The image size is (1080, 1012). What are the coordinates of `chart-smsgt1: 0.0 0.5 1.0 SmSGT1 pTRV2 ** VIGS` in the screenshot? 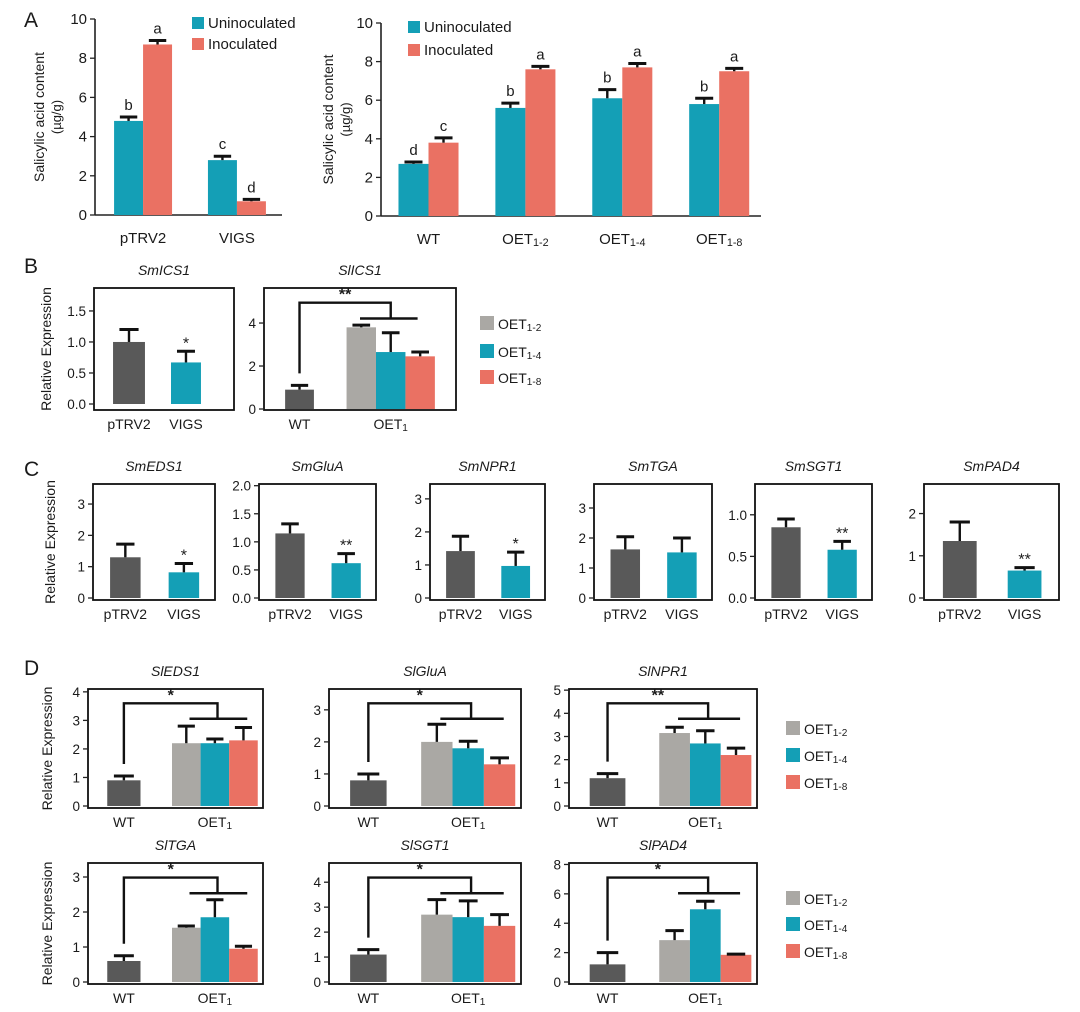 It's located at (800, 540).